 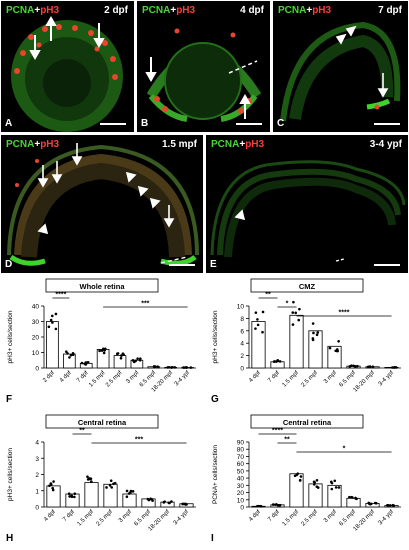 What do you see at coordinates (215, 399) in the screenshot?
I see `chart-letter: G` at bounding box center [215, 399].